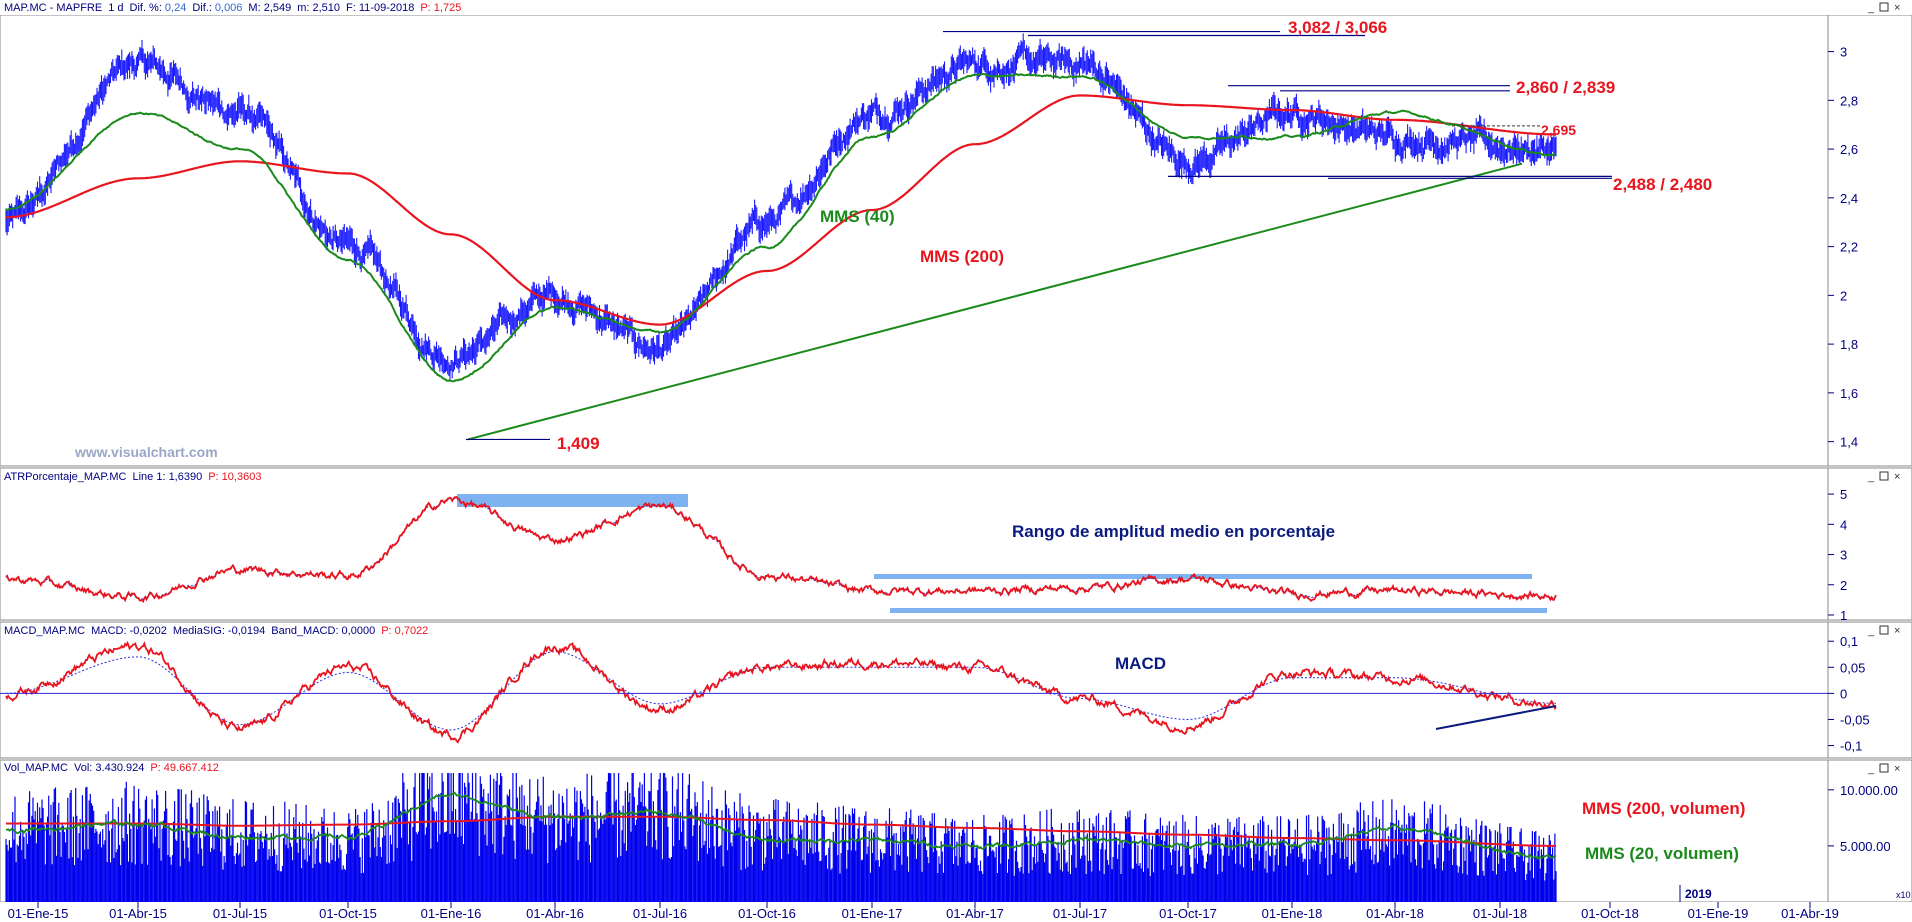 Image resolution: width=1912 pixels, height=922 pixels. Describe the element at coordinates (1843, 524) in the screenshot. I see `atr-tick-label: 4` at that location.